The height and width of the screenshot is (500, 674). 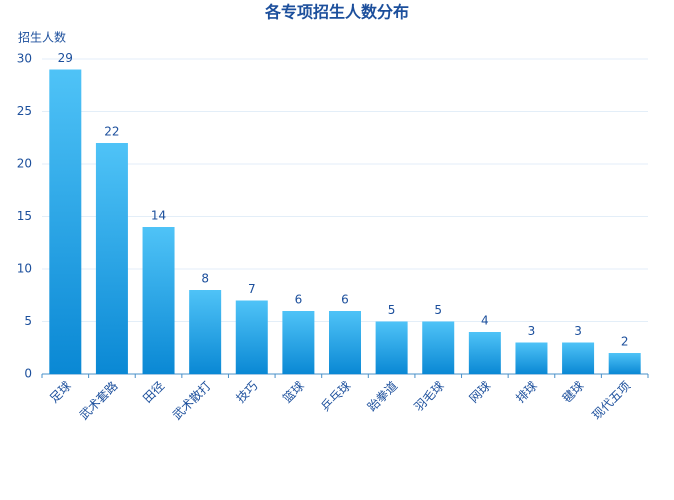 I want to click on x-tick-label: 武术套路, so click(x=98, y=400).